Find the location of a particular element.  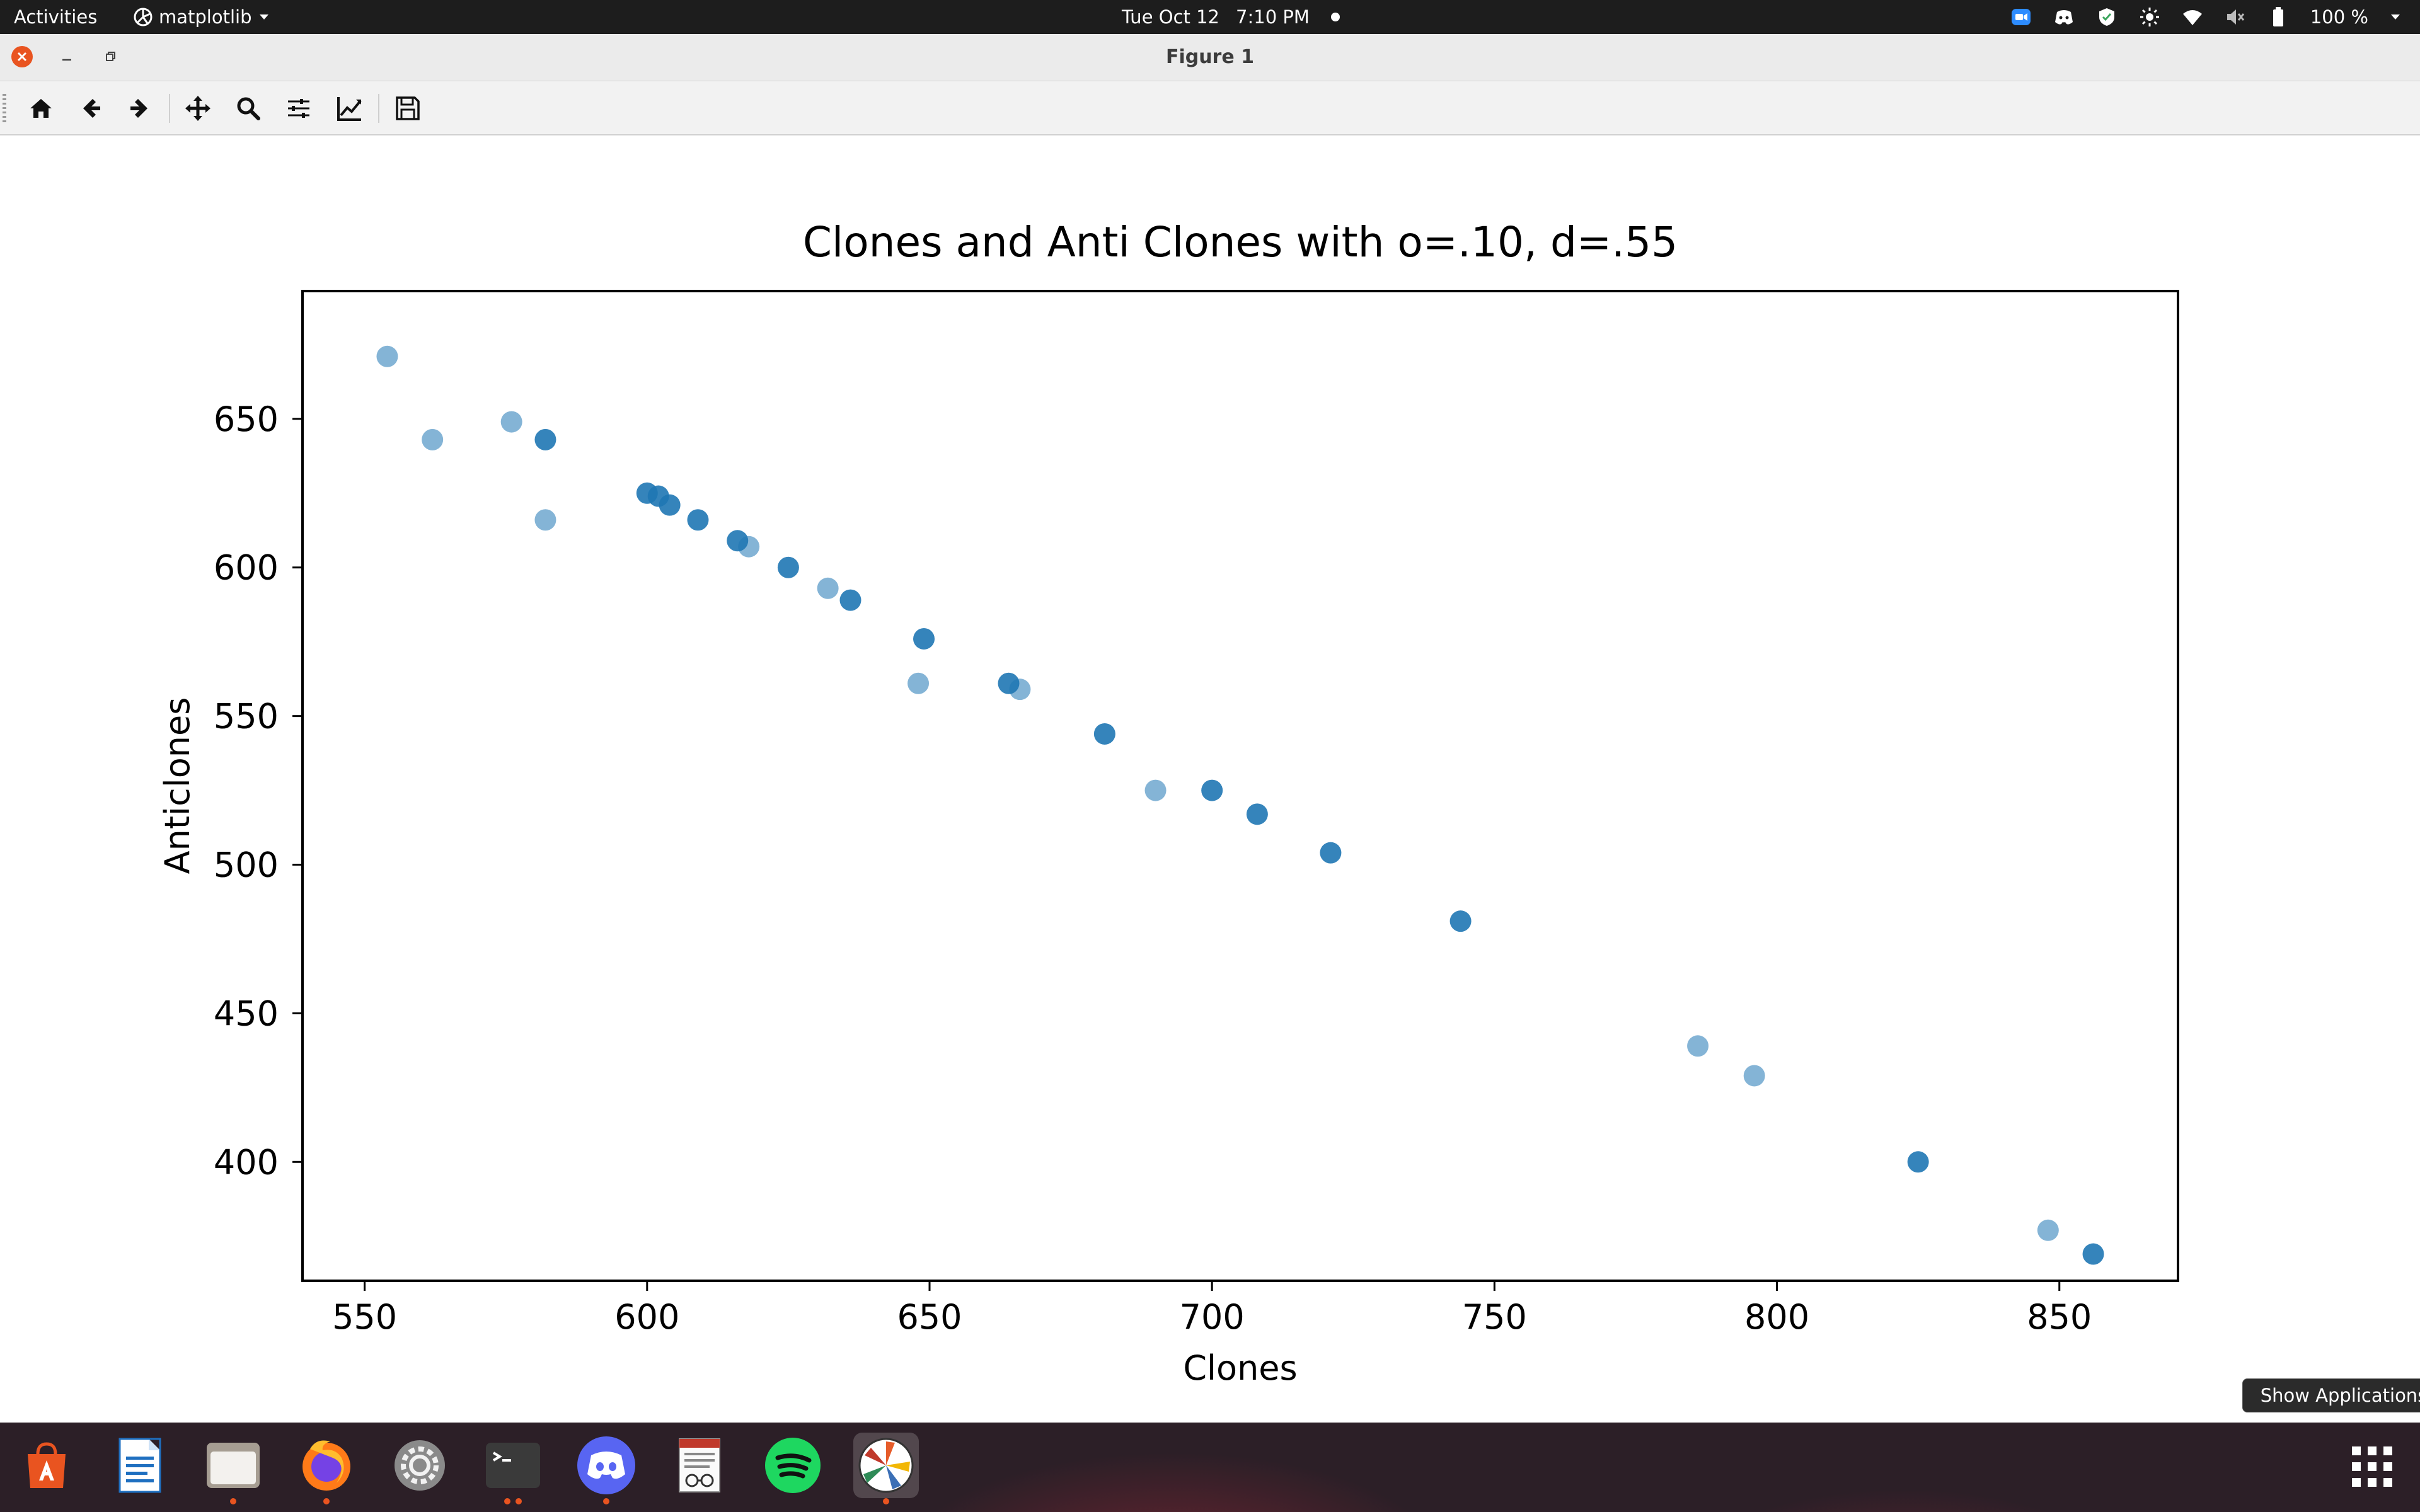

wifi-icon is located at coordinates (2193, 17).